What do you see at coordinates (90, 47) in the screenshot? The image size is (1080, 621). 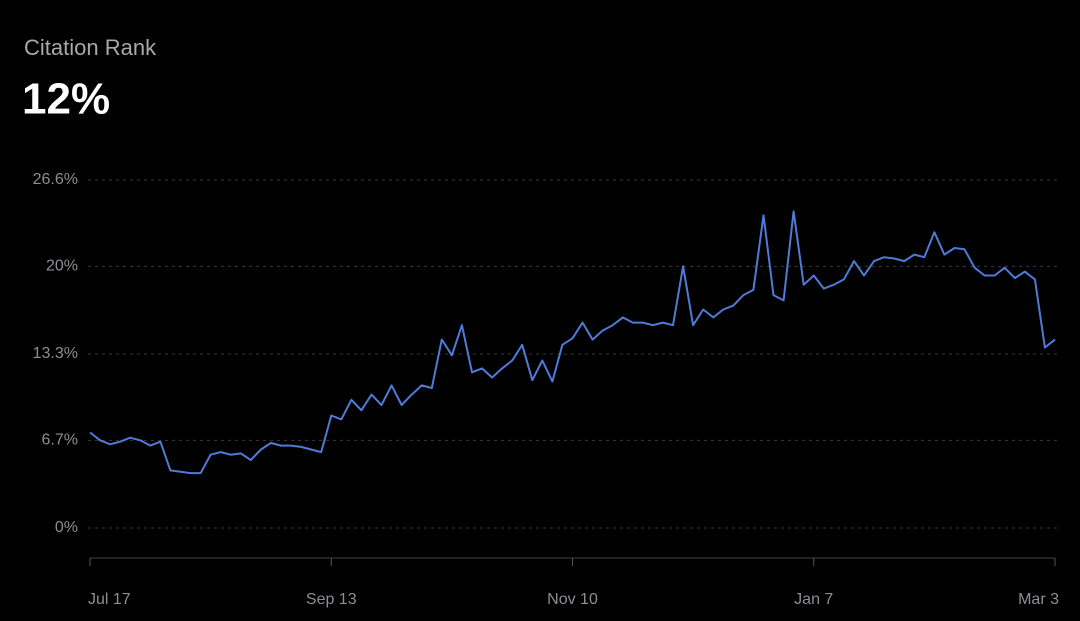 I see `chart-title: Citation Rank` at bounding box center [90, 47].